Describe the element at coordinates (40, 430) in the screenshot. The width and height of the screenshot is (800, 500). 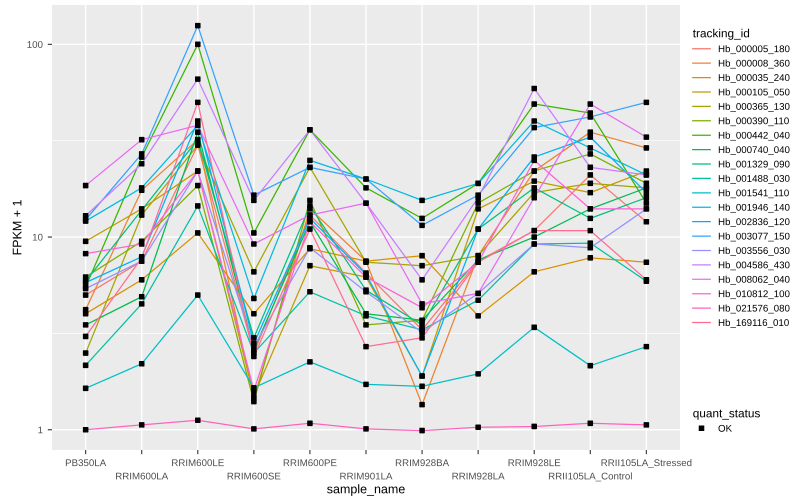
I see `y-tick-label: 1` at that location.